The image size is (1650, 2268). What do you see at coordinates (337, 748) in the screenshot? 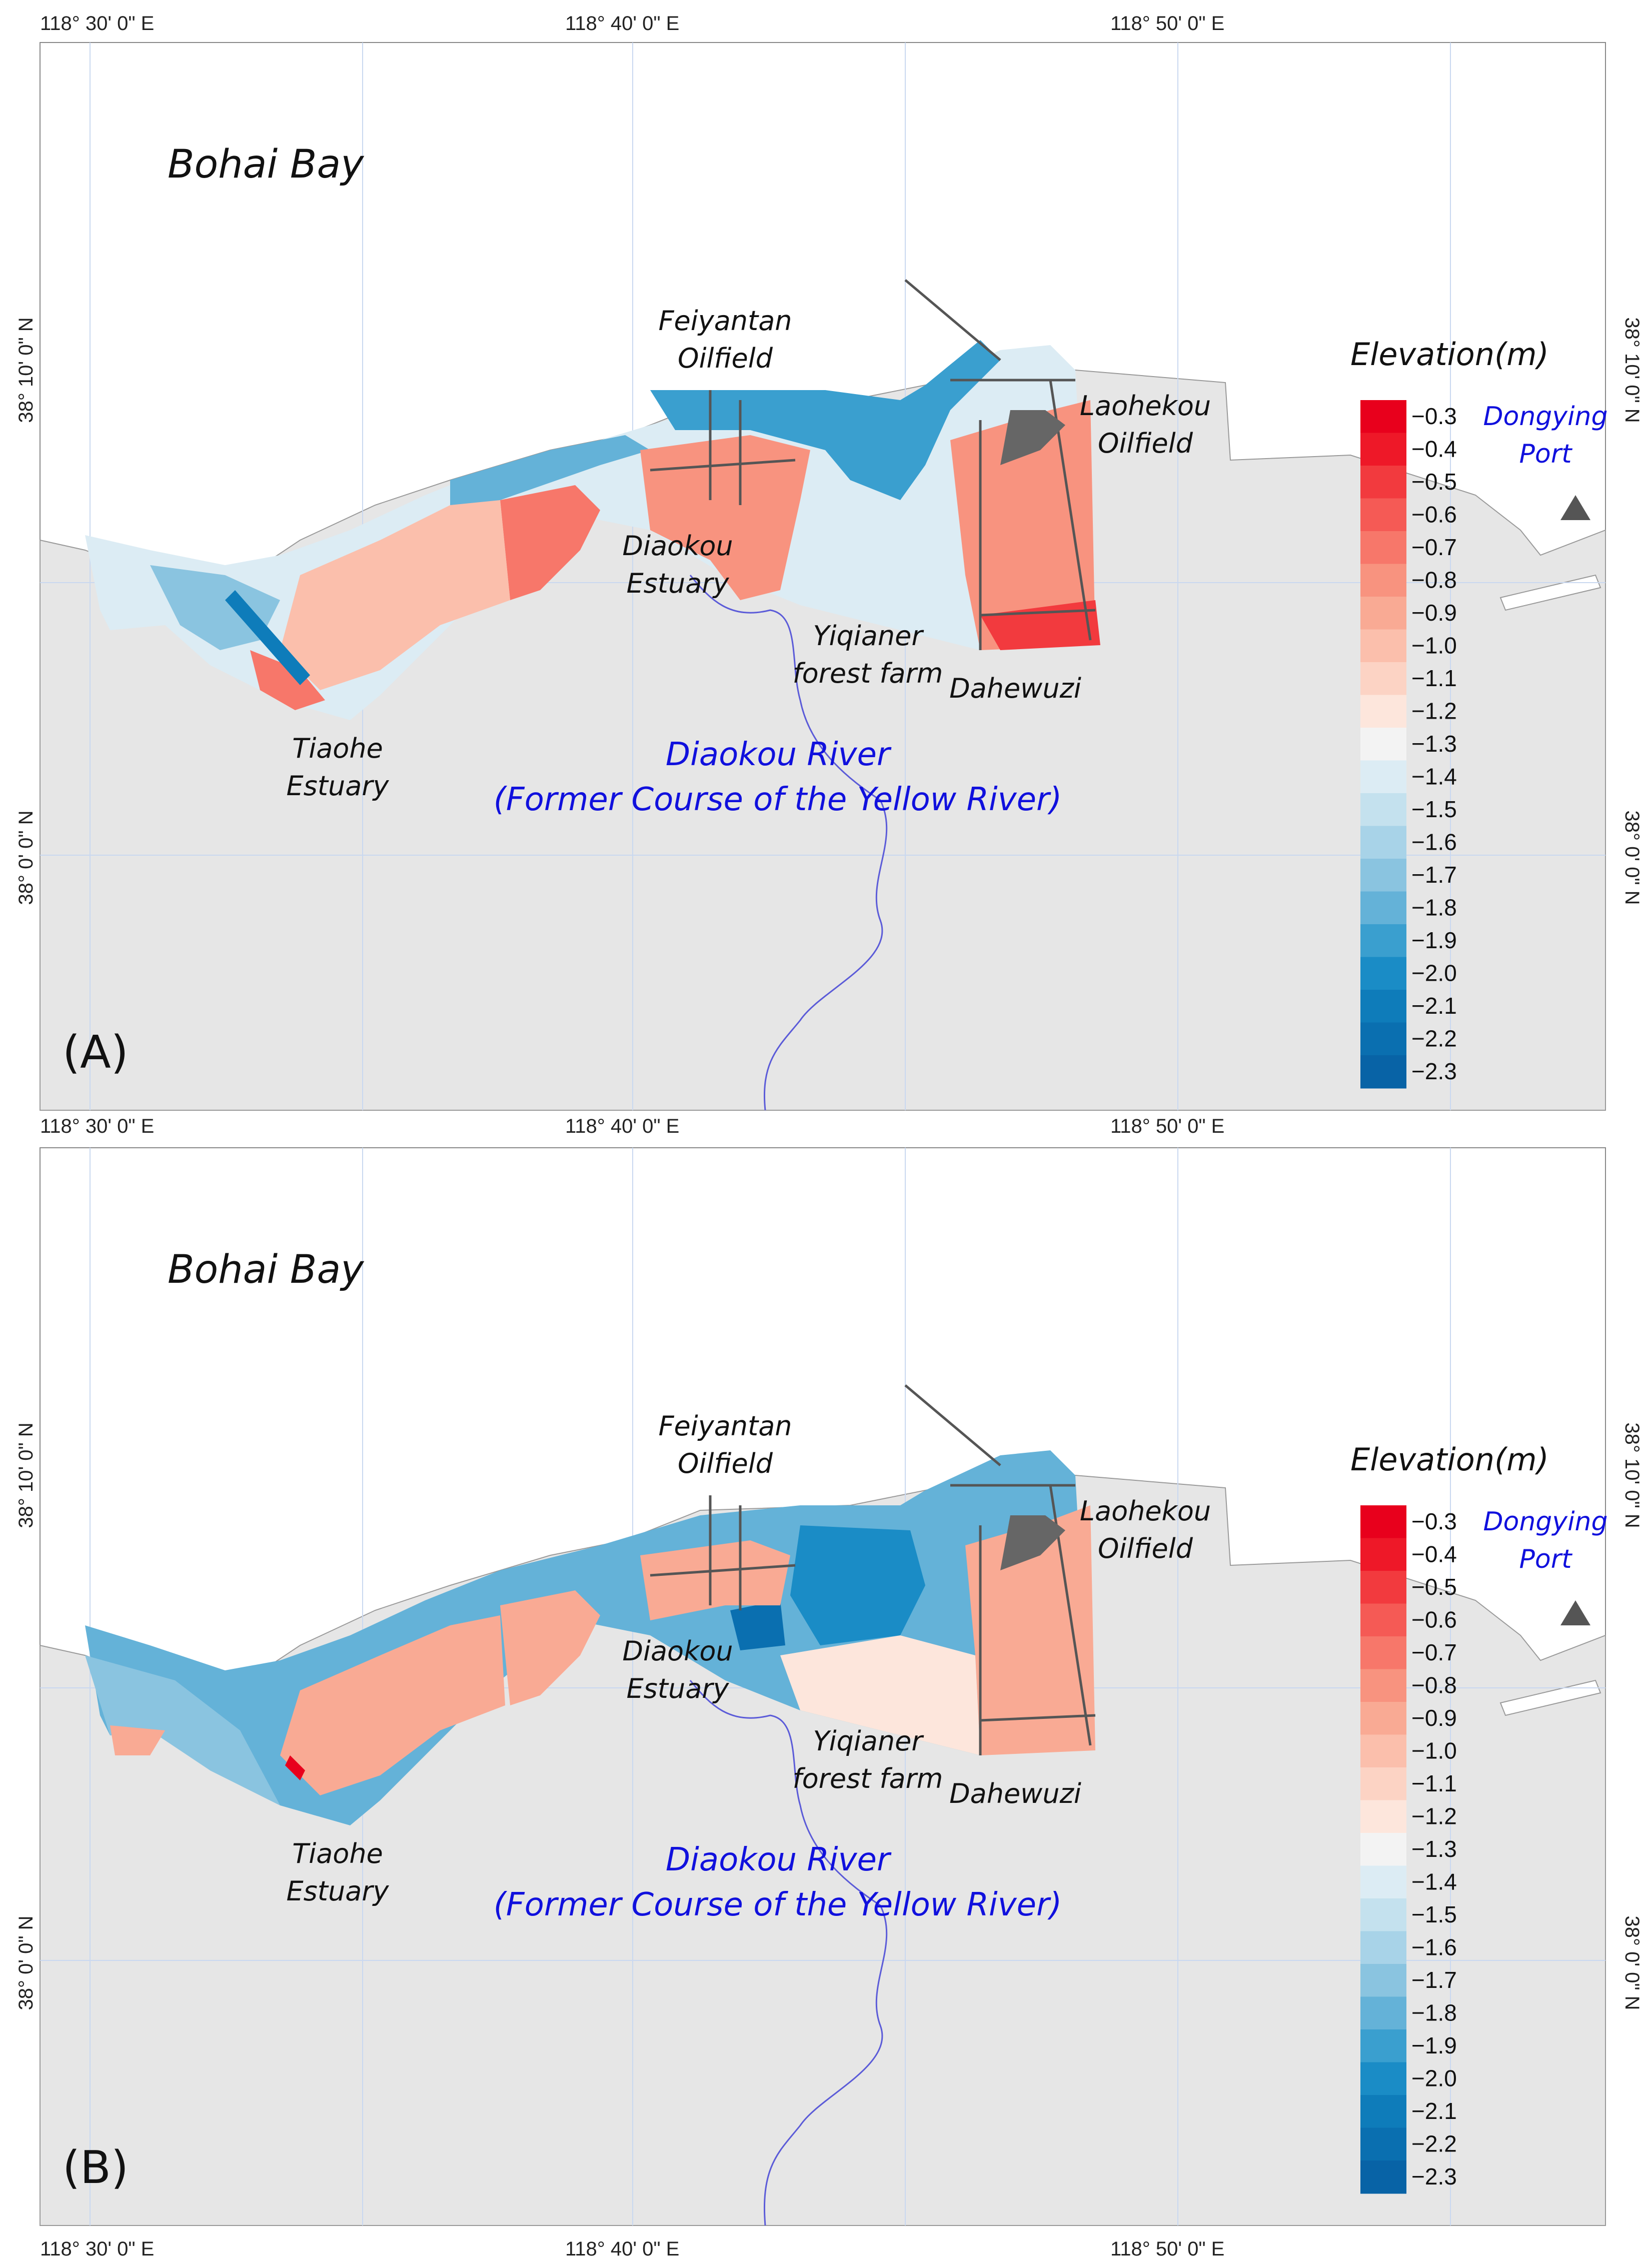
I see `label-tiaohe-1: Tiaohe` at bounding box center [337, 748].